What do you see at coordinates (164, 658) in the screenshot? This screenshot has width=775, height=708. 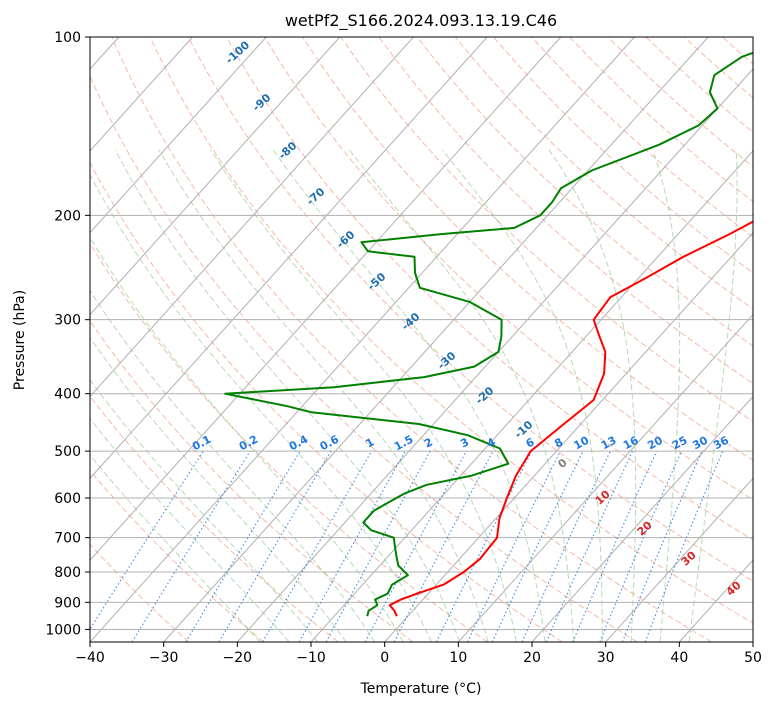 I see `x-tick-label: −30` at bounding box center [164, 658].